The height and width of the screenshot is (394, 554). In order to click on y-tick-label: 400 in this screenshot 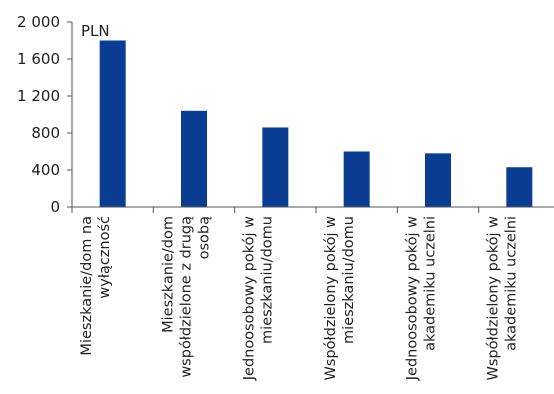, I will do `click(45, 170)`.